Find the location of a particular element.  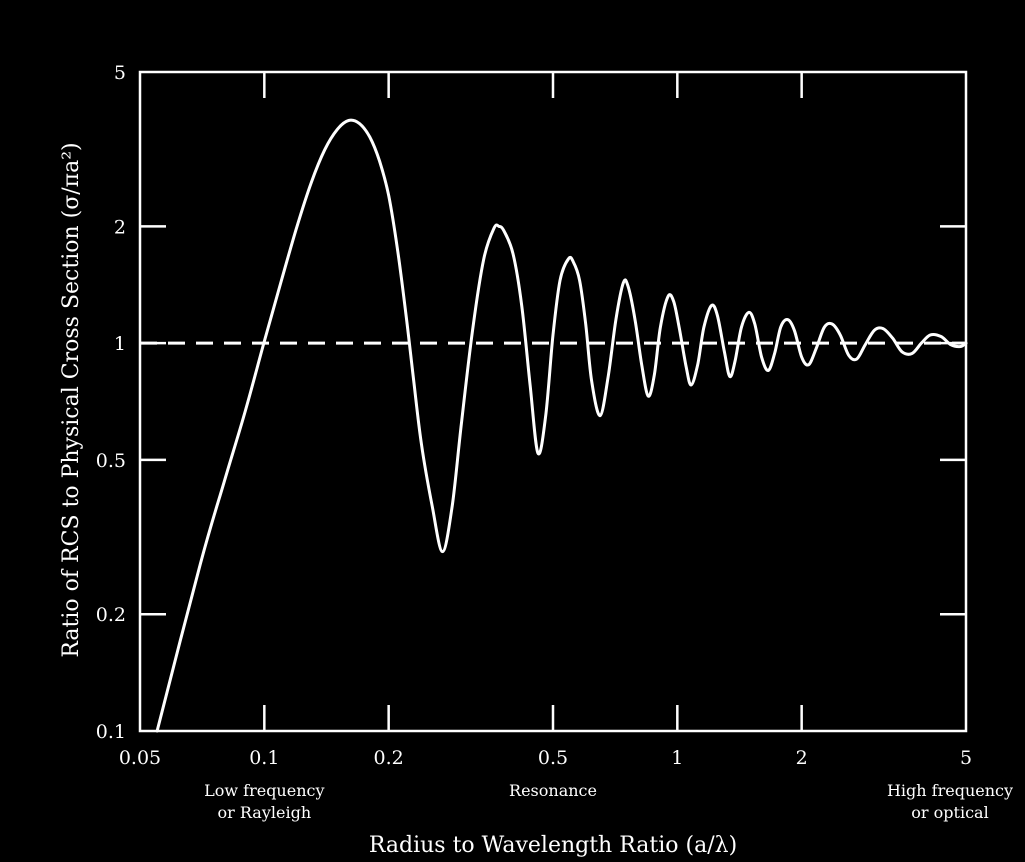

x-tick-label: 0.5 is located at coordinates (553, 758).